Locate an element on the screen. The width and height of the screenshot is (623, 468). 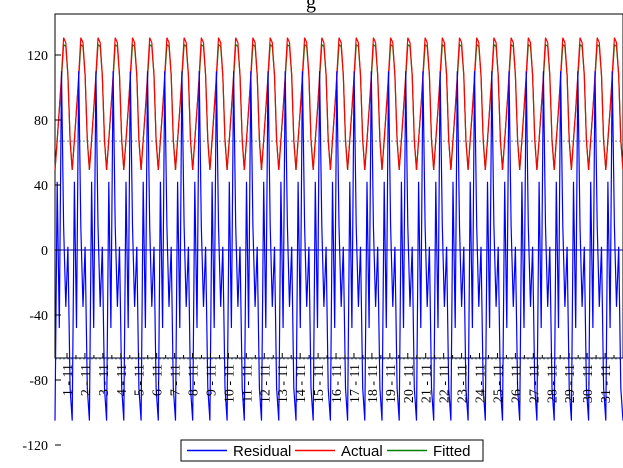
y-tick-label: -40 is located at coordinates (38, 316).